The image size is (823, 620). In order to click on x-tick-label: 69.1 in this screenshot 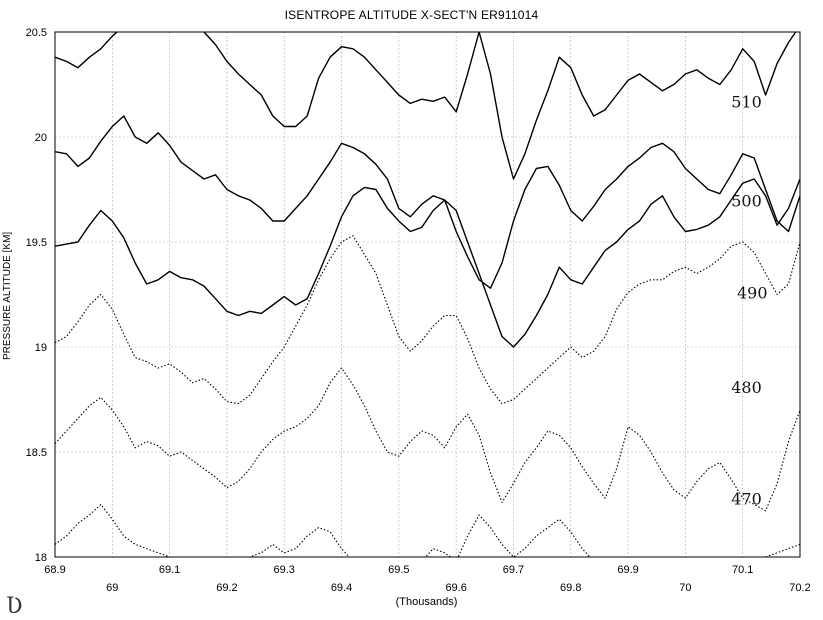, I will do `click(169, 570)`.